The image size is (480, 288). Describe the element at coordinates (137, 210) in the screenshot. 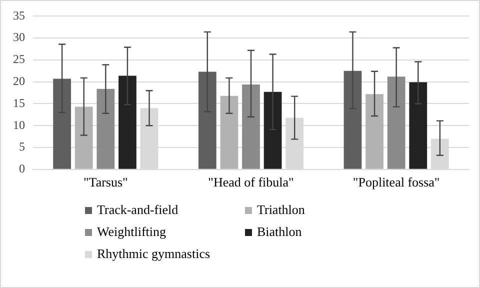

I see `legend-label: Track-and-field` at that location.